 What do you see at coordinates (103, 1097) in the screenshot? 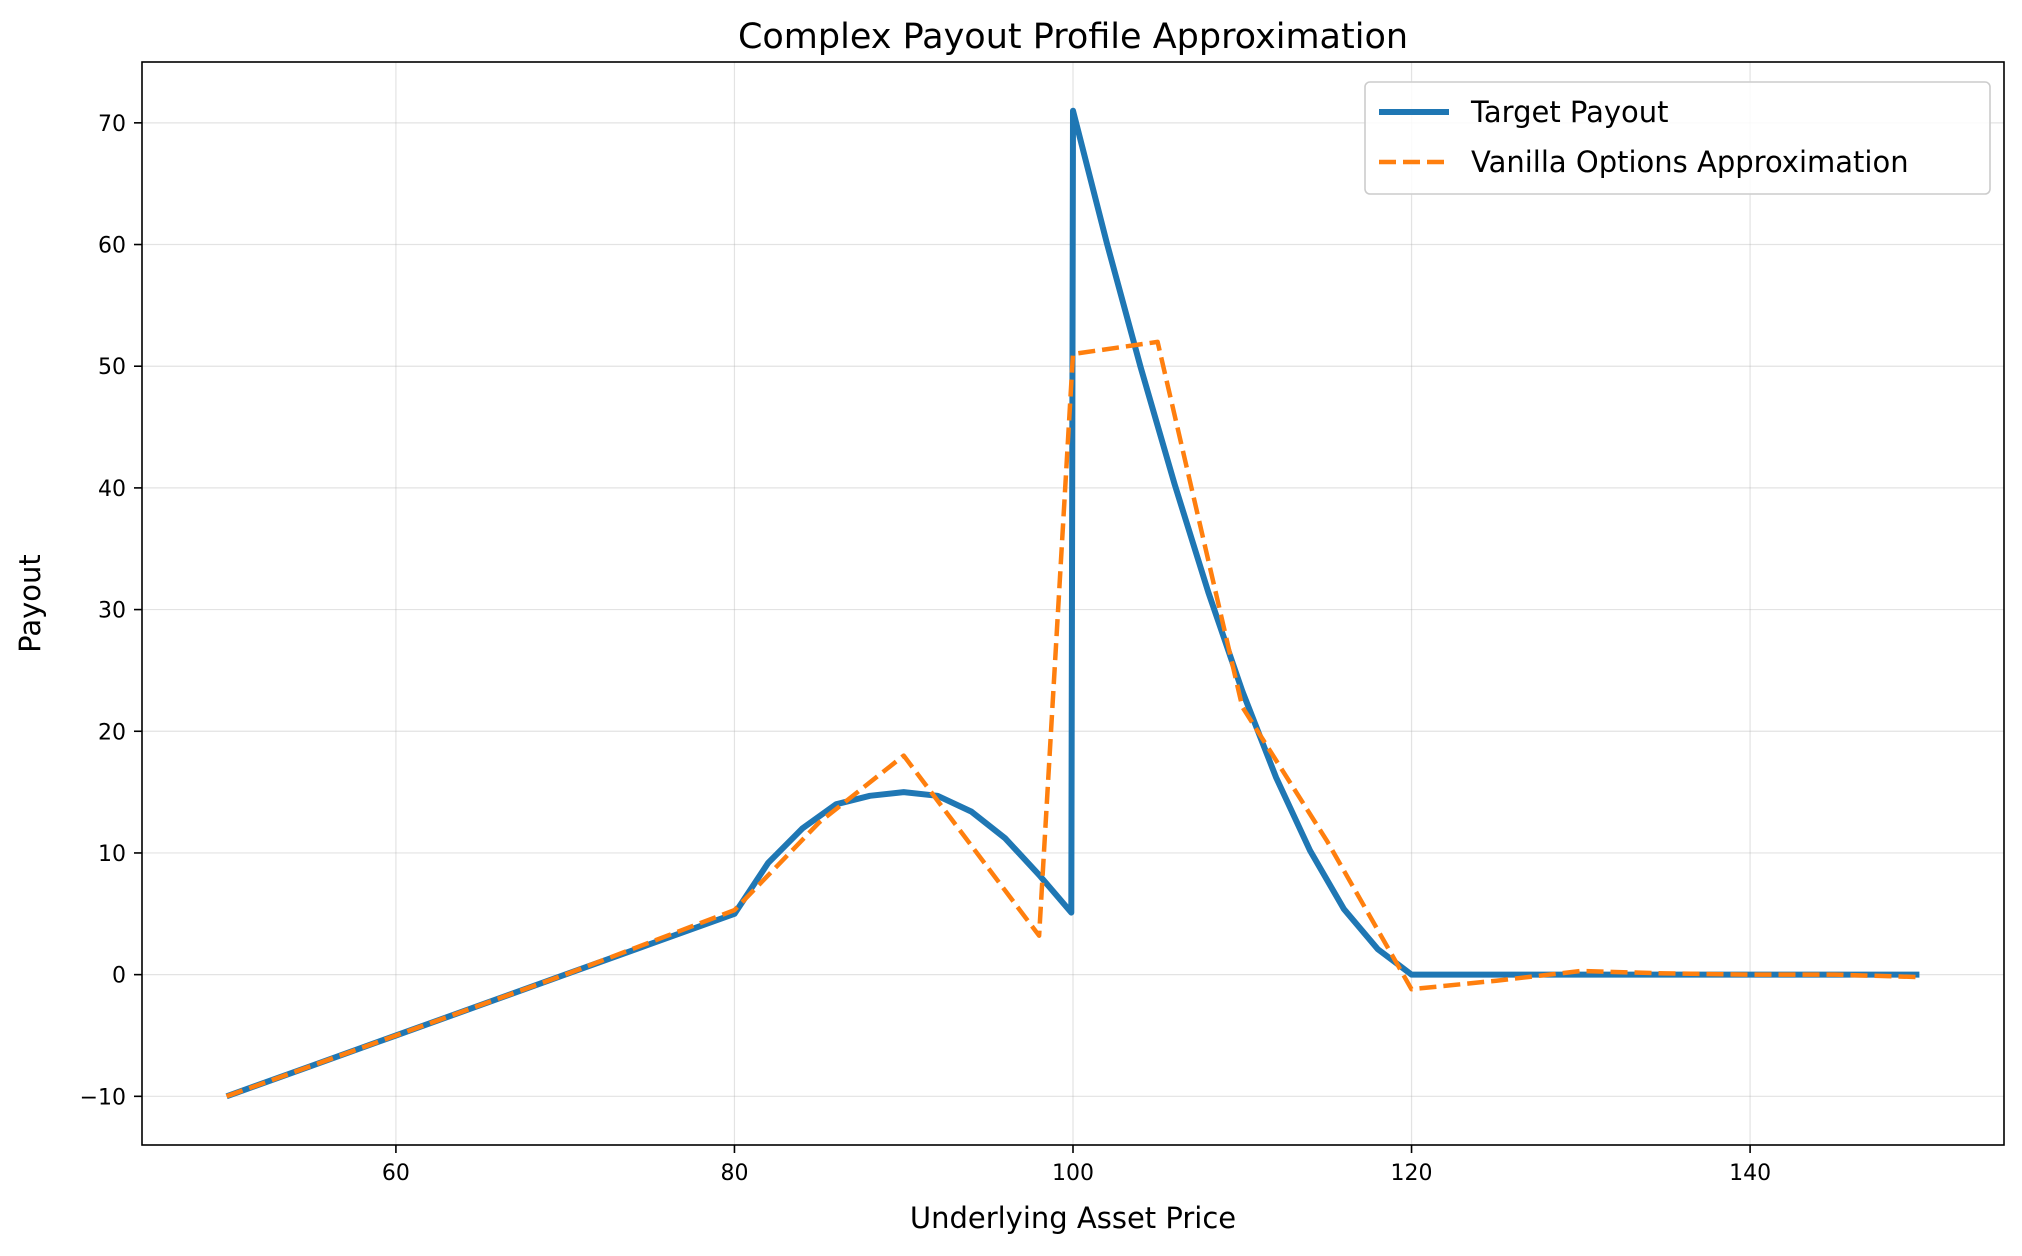
I see `y-tick-label: −10` at bounding box center [103, 1097].